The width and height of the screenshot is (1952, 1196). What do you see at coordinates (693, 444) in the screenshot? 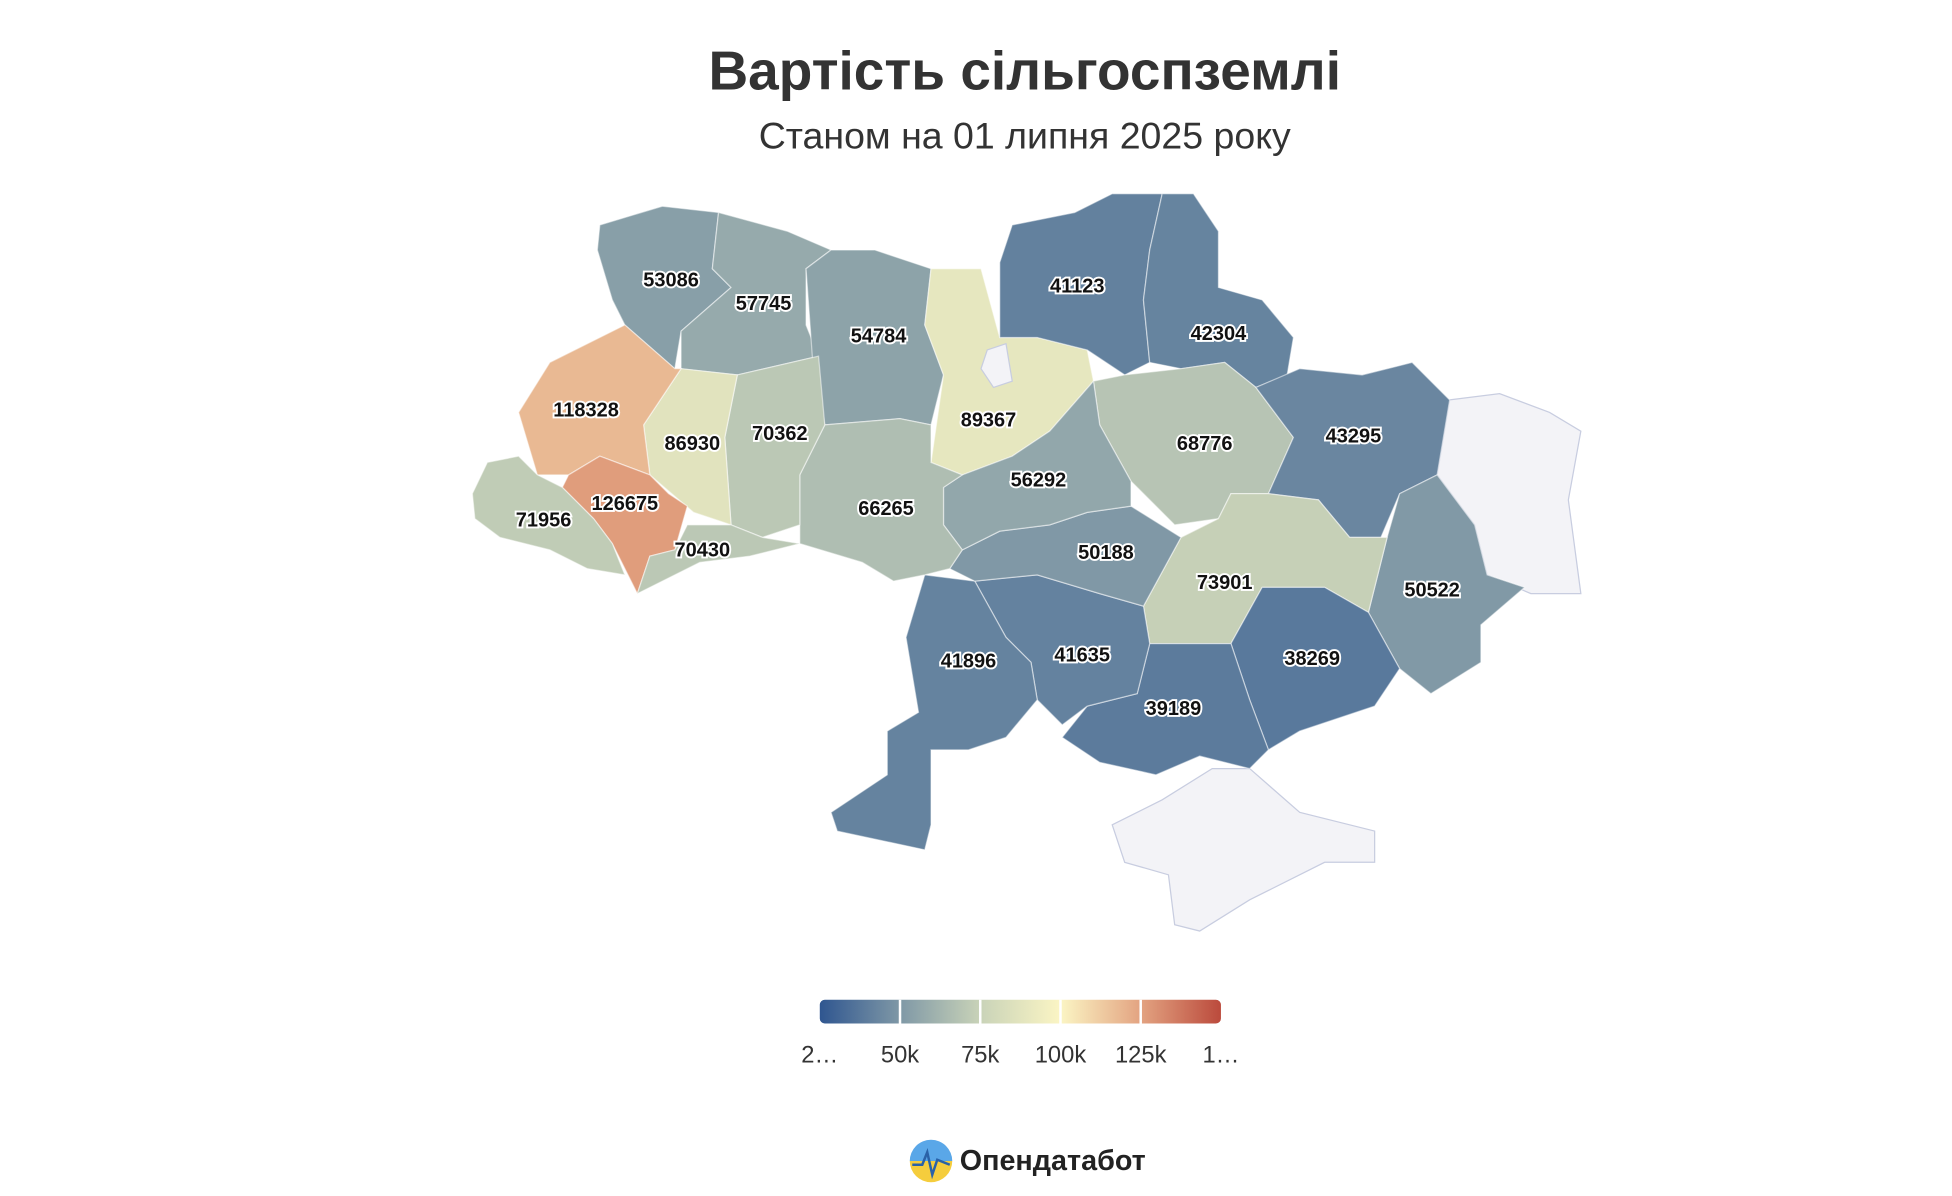
I see `value-label: 86930` at bounding box center [693, 444].